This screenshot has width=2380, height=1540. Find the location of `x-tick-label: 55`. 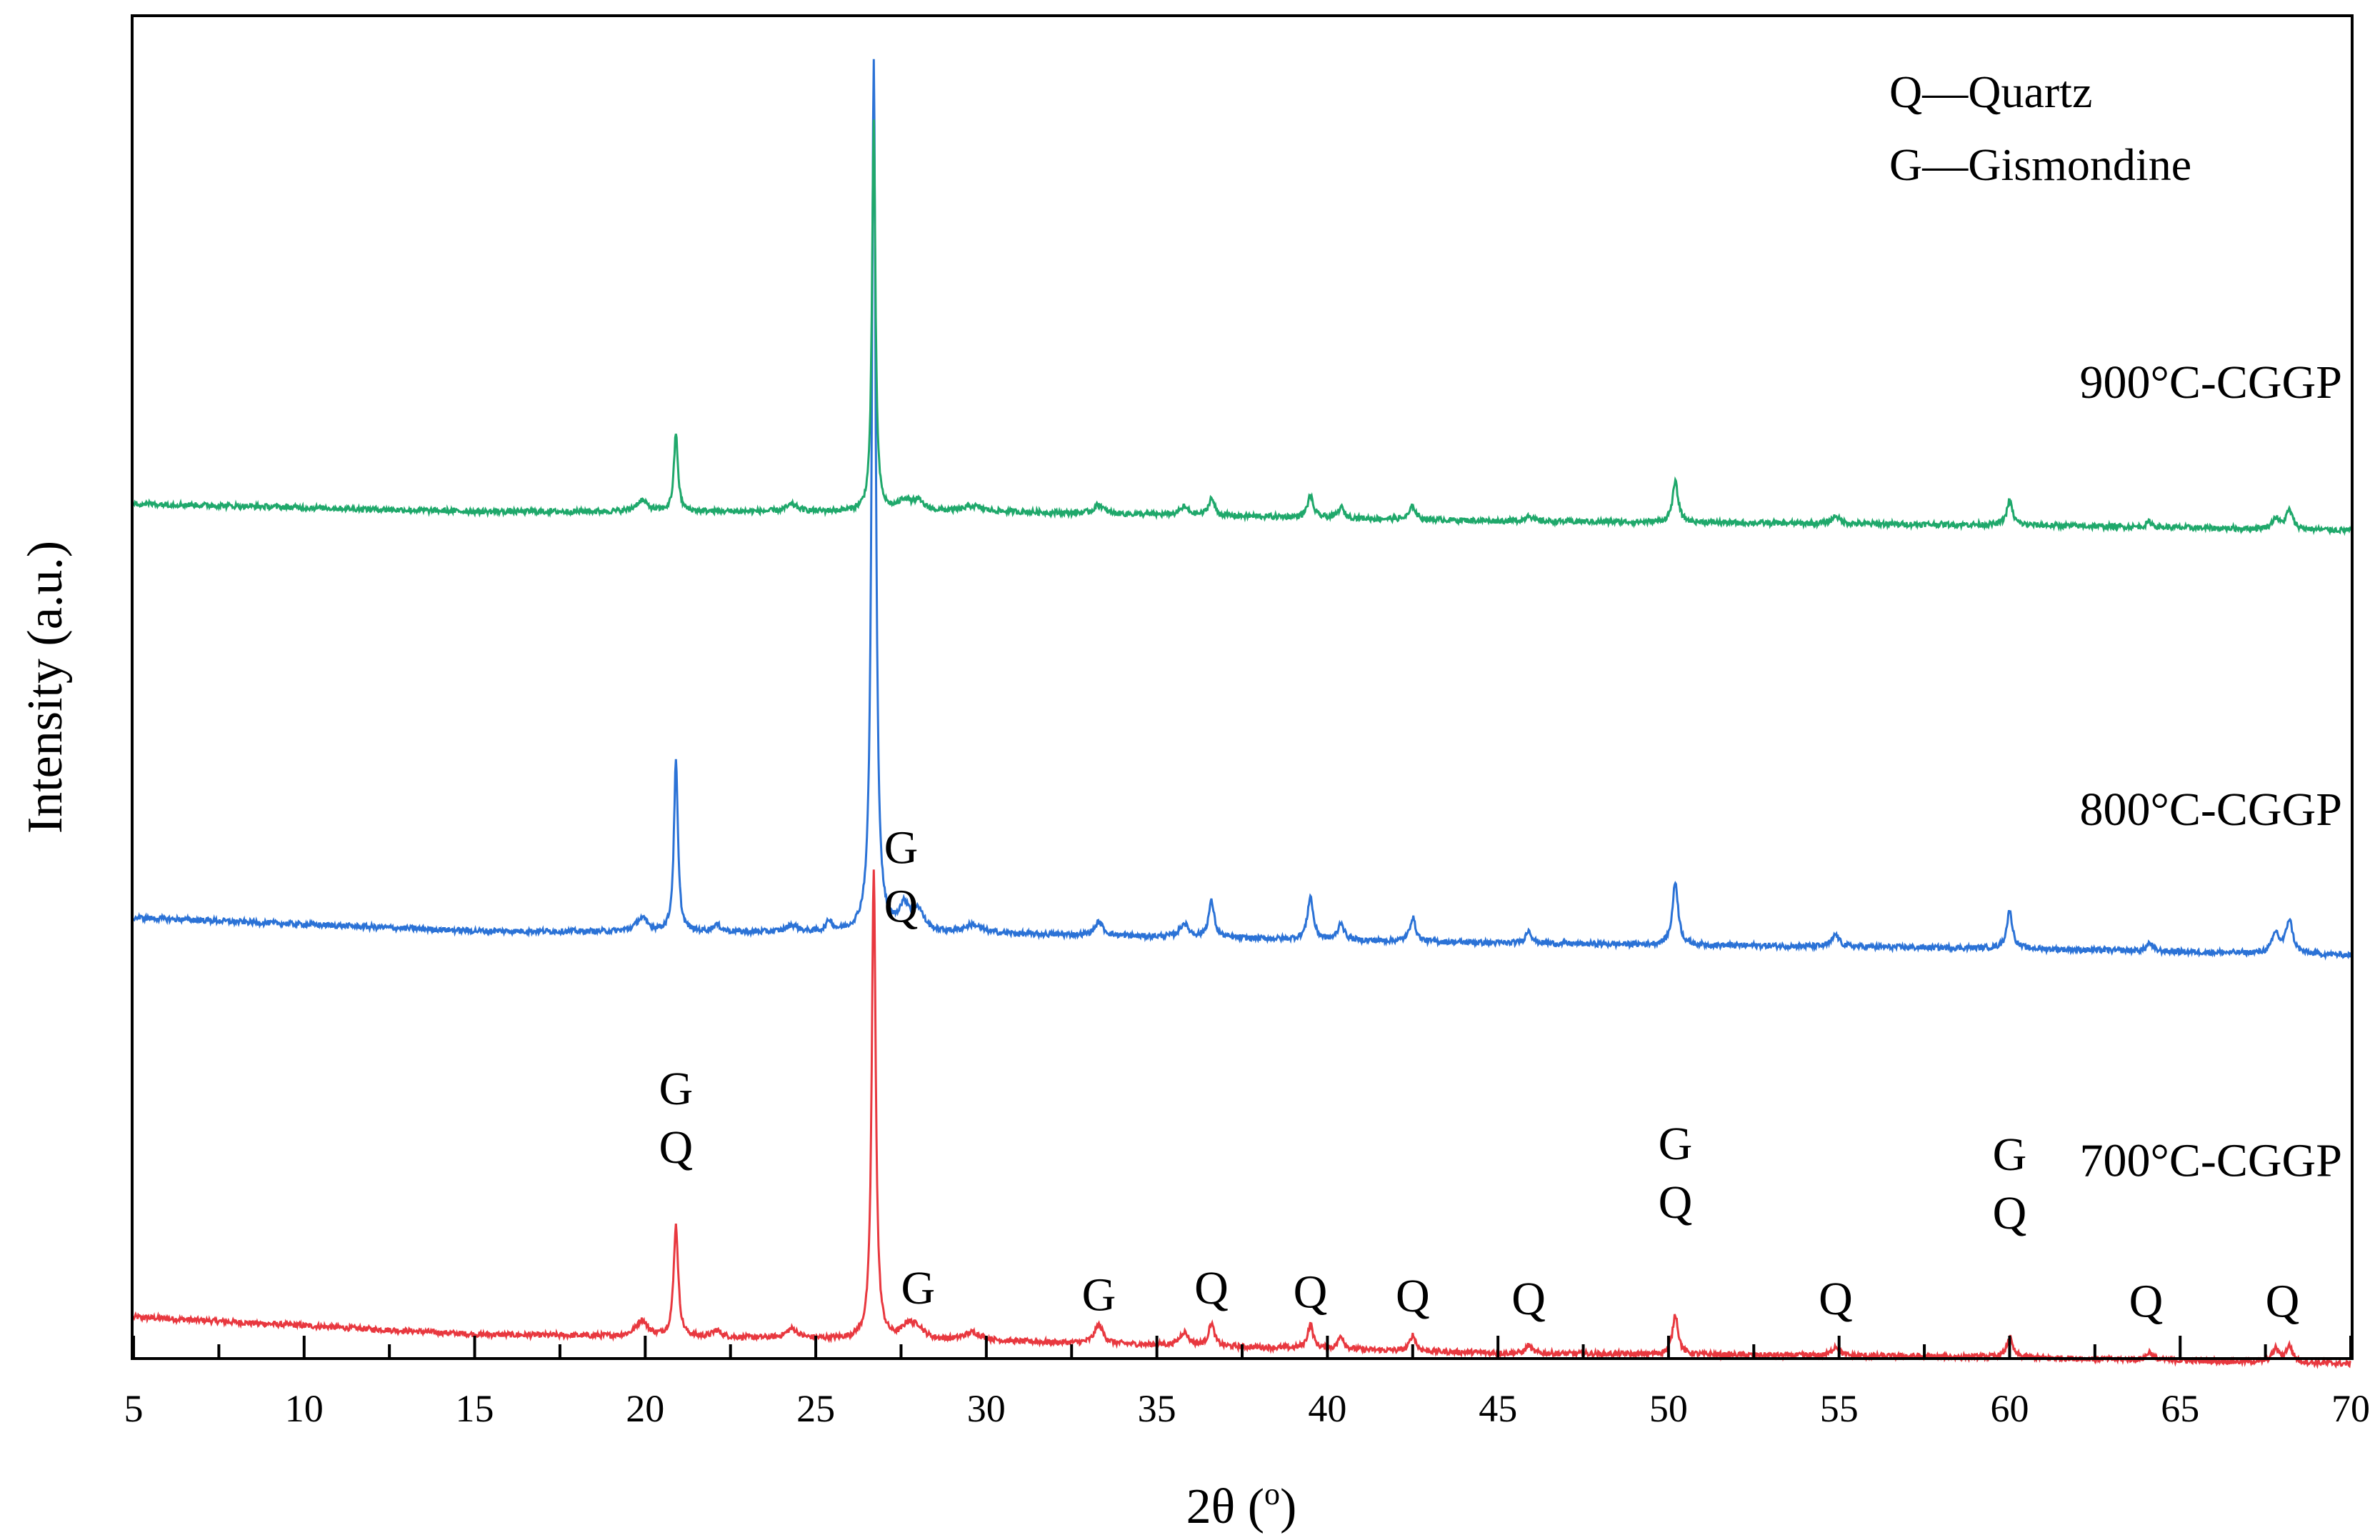

x-tick-label: 55 is located at coordinates (1839, 1408).